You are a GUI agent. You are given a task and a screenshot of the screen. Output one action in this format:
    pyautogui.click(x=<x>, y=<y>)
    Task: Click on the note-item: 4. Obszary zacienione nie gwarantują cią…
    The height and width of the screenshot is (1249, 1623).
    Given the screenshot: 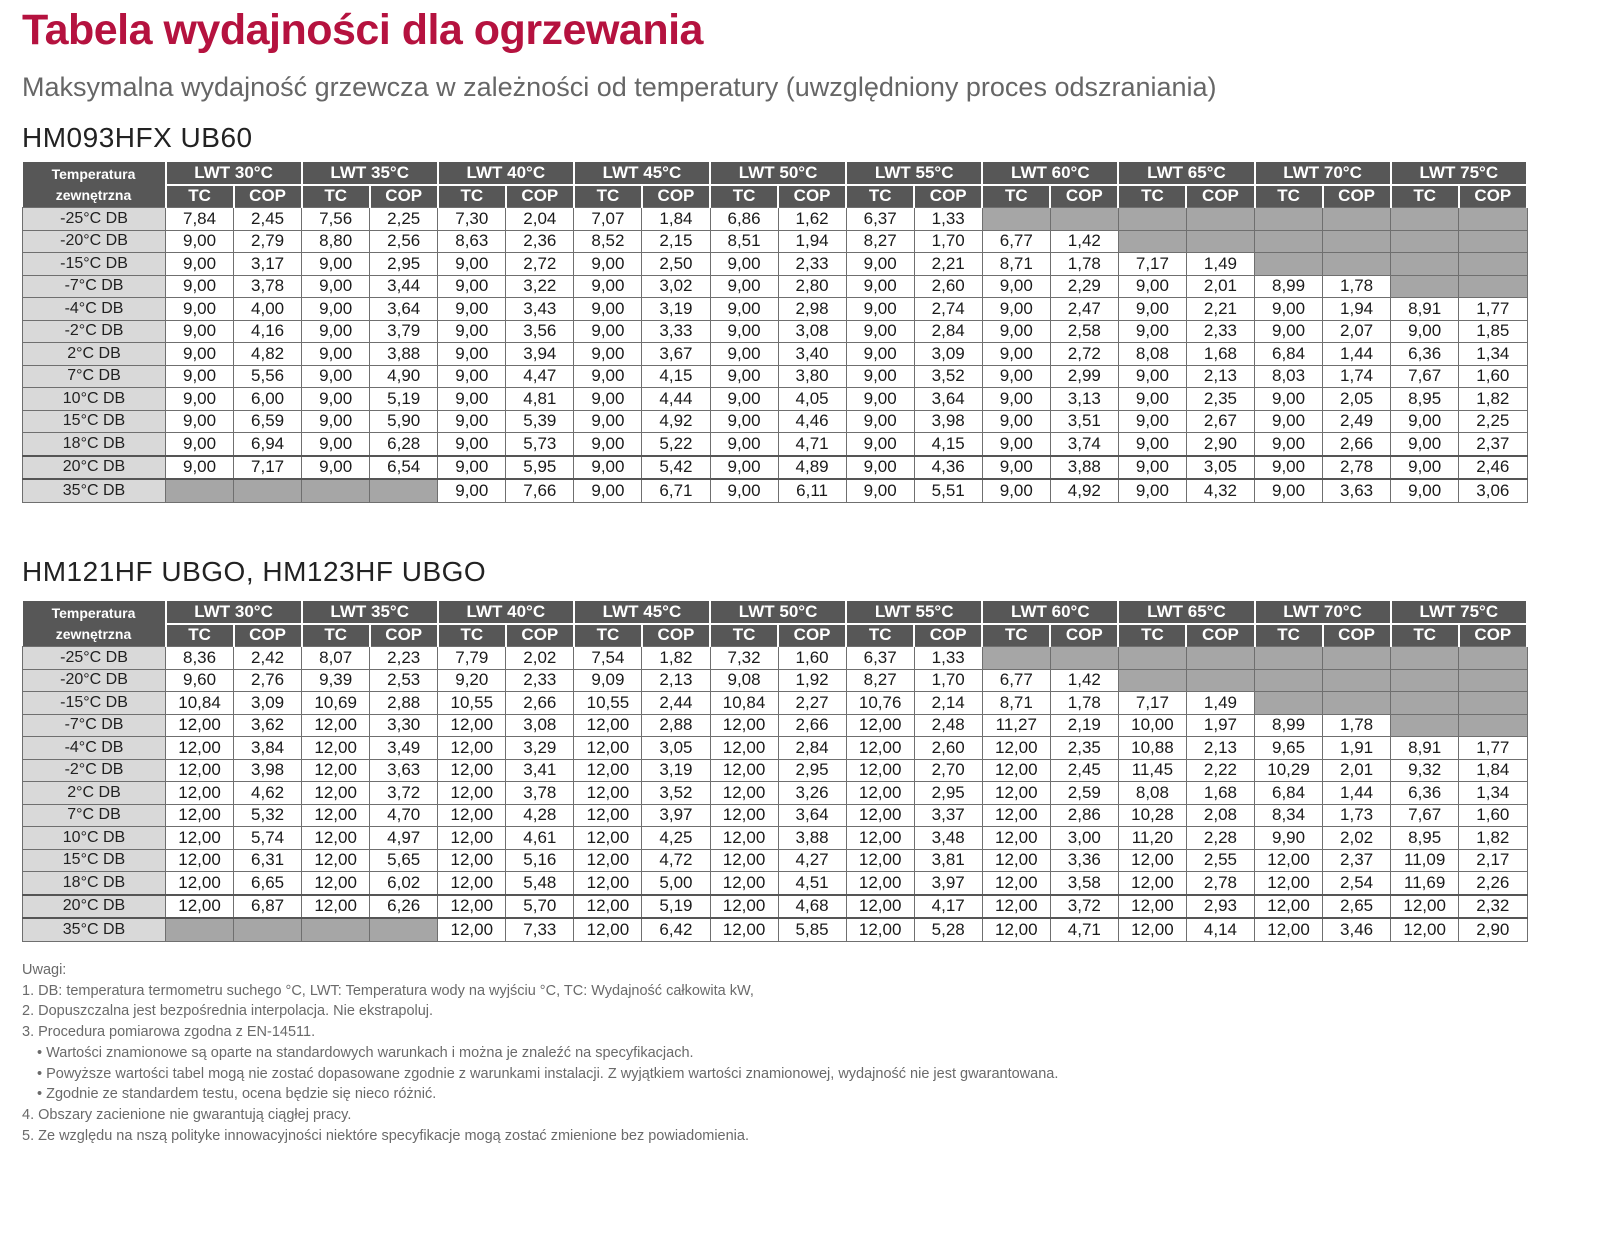 What is the action you would take?
    pyautogui.click(x=187, y=1114)
    